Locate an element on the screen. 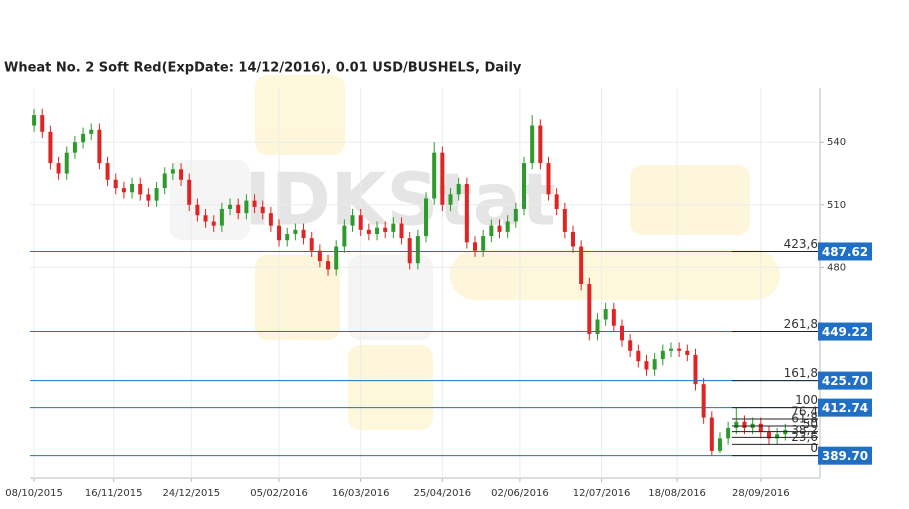 The image size is (909, 509). fib-label: 0 is located at coordinates (814, 448).